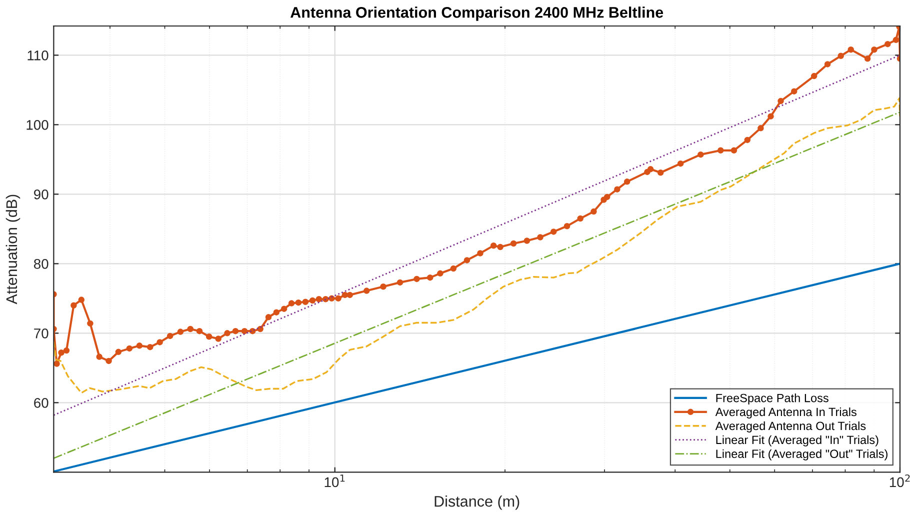 The width and height of the screenshot is (910, 520). I want to click on x-tick-label: 10$^{1}$, so click(334, 481).